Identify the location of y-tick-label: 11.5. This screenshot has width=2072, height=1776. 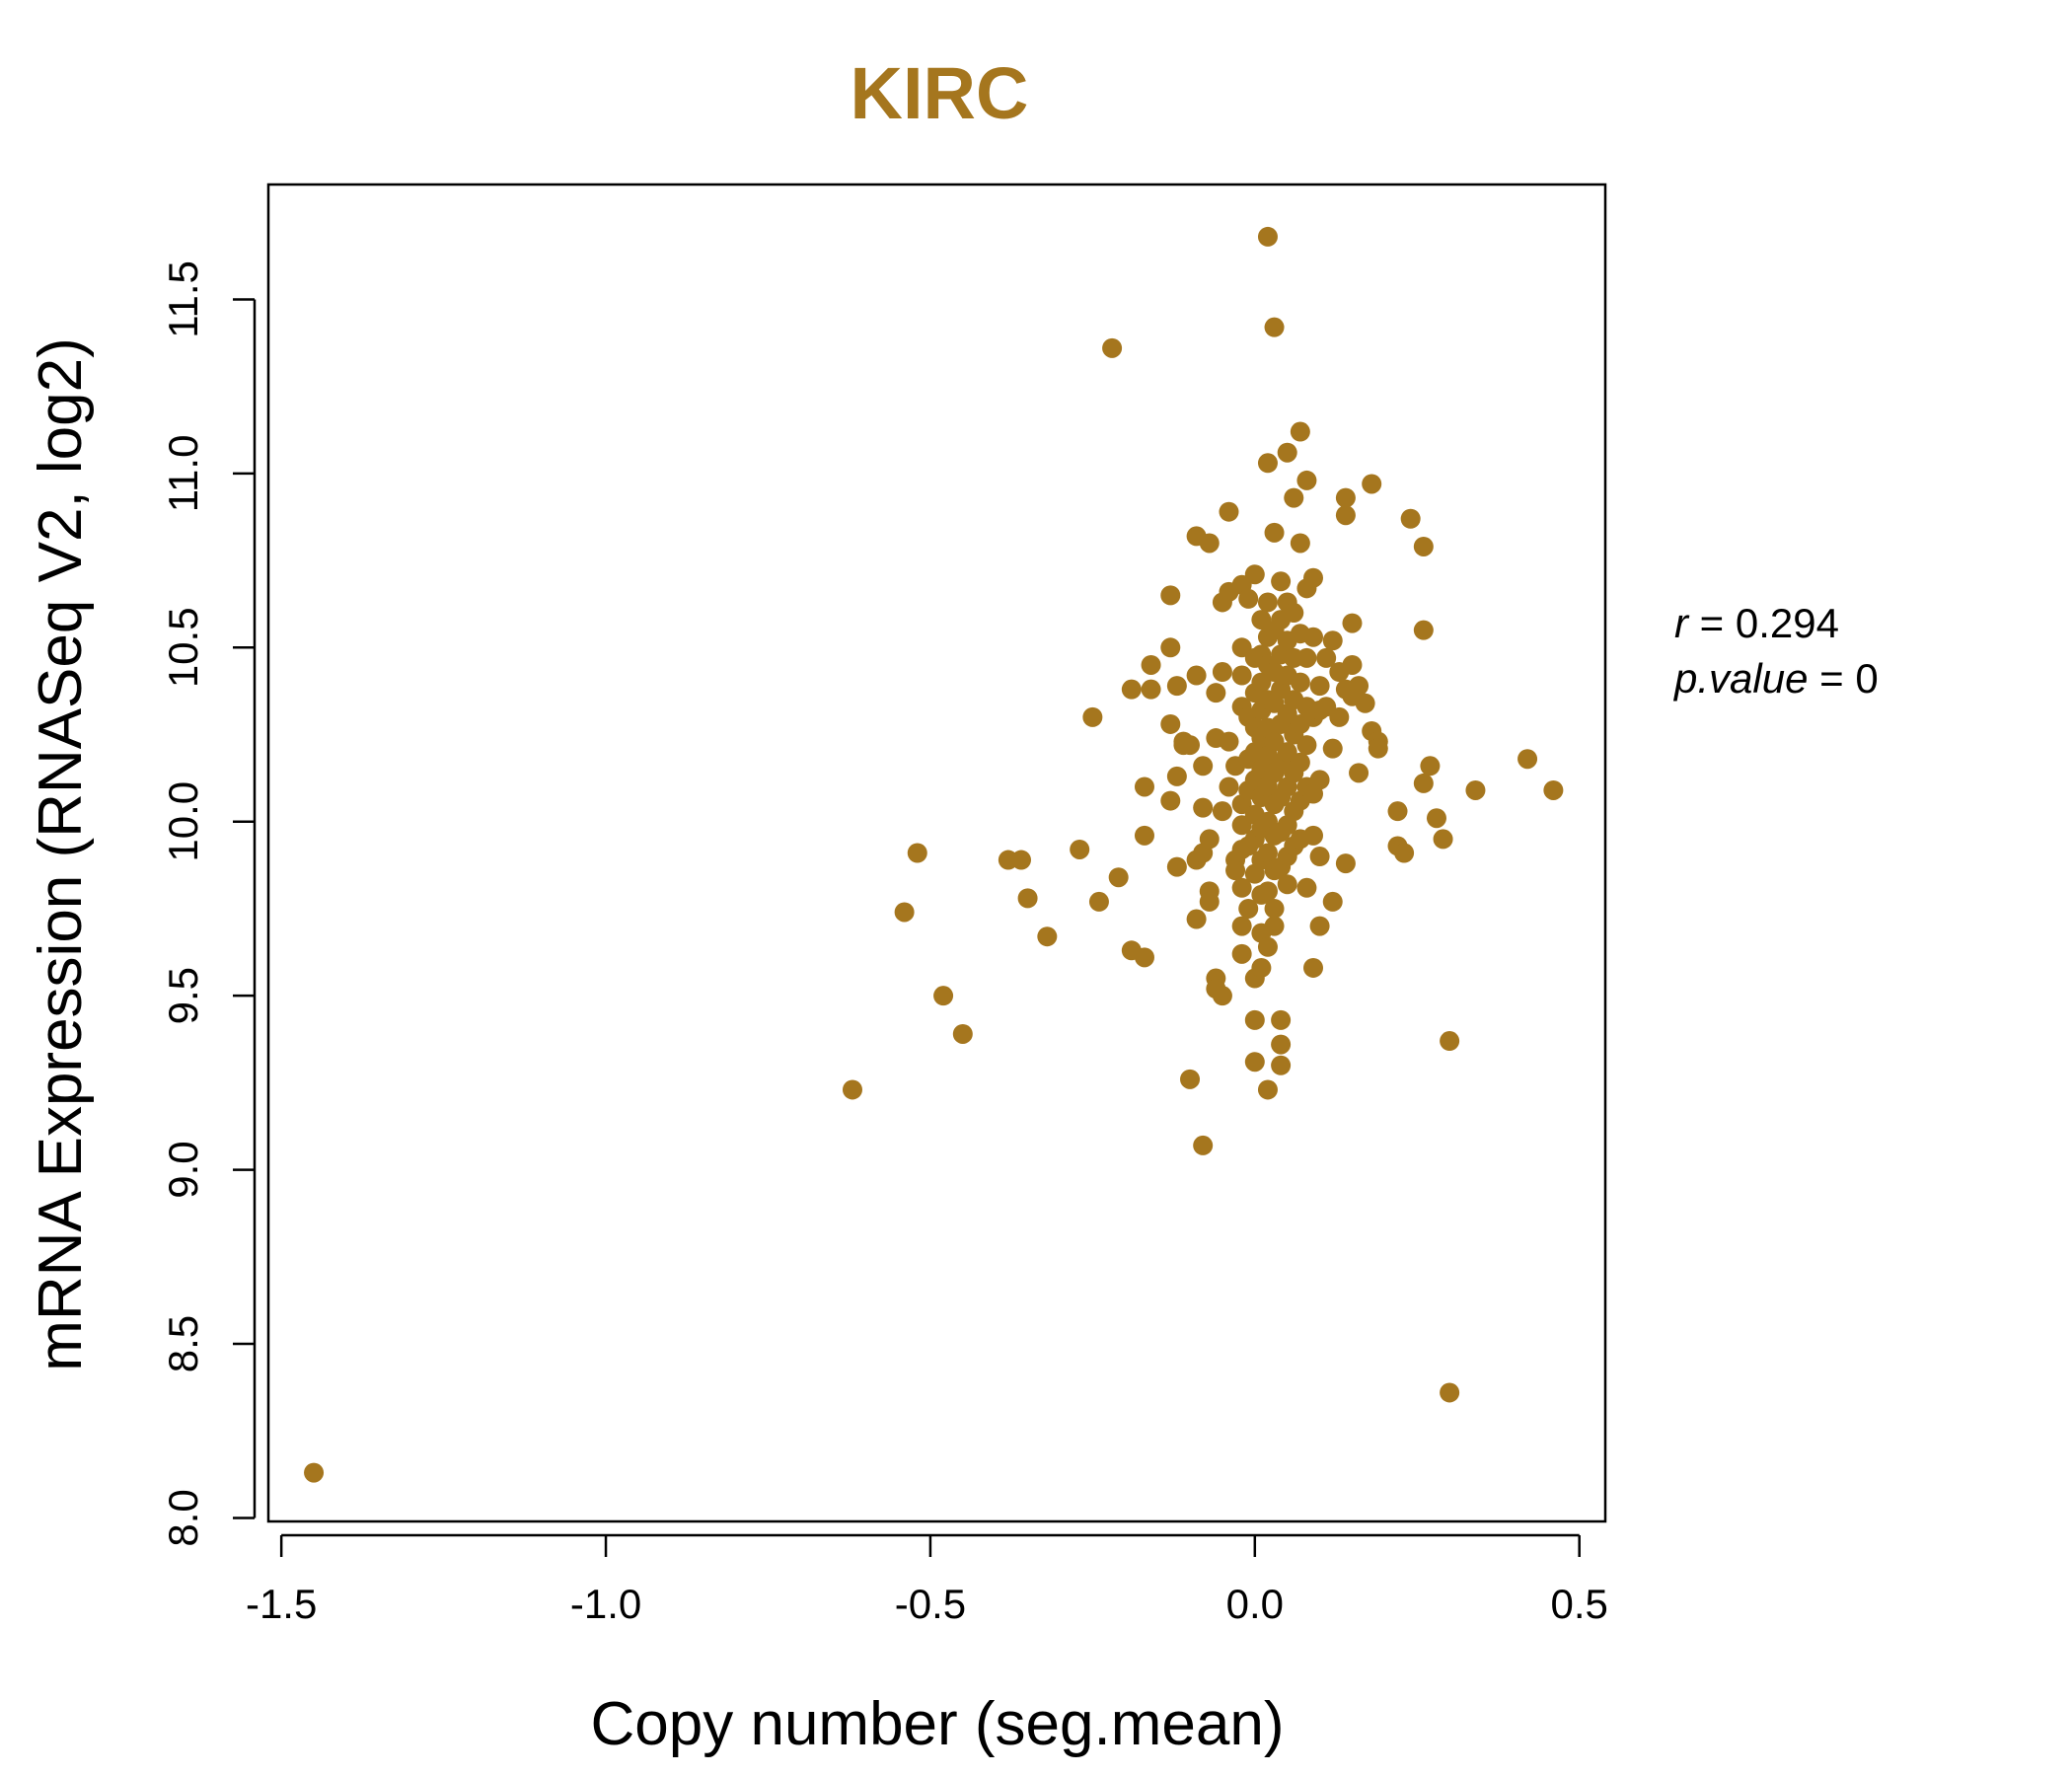
(183, 299).